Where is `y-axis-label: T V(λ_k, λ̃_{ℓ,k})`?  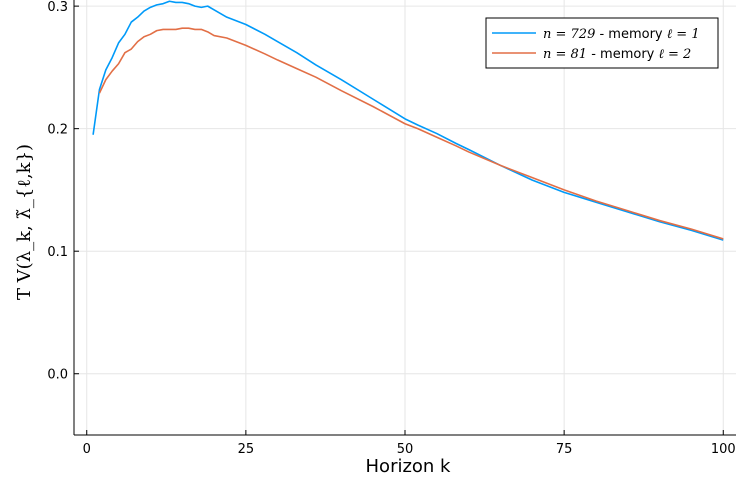
y-axis-label: T V(λ_k, λ̃_{ℓ,k}) is located at coordinates (24, 222).